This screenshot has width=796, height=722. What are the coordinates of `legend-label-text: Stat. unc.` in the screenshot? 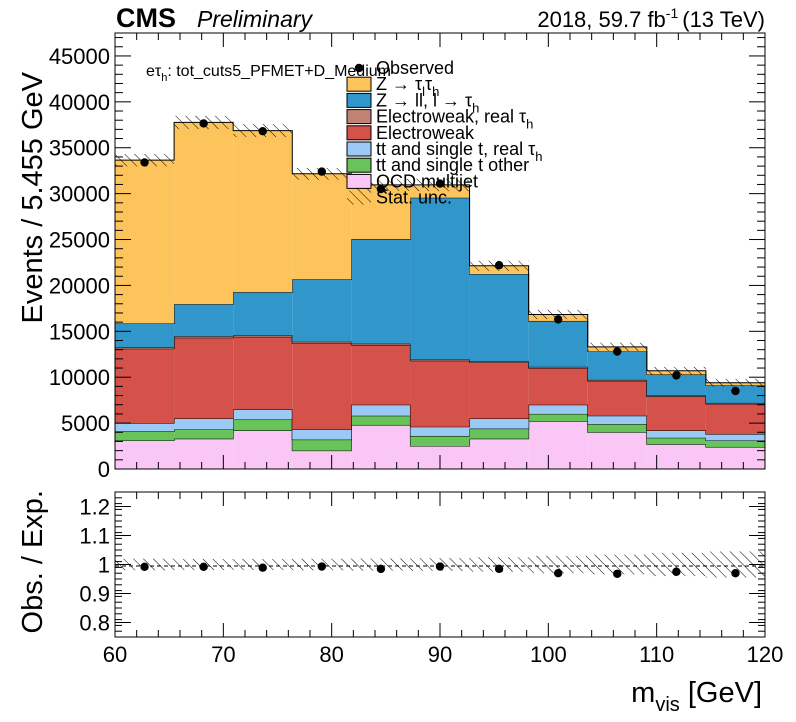 It's located at (414, 198).